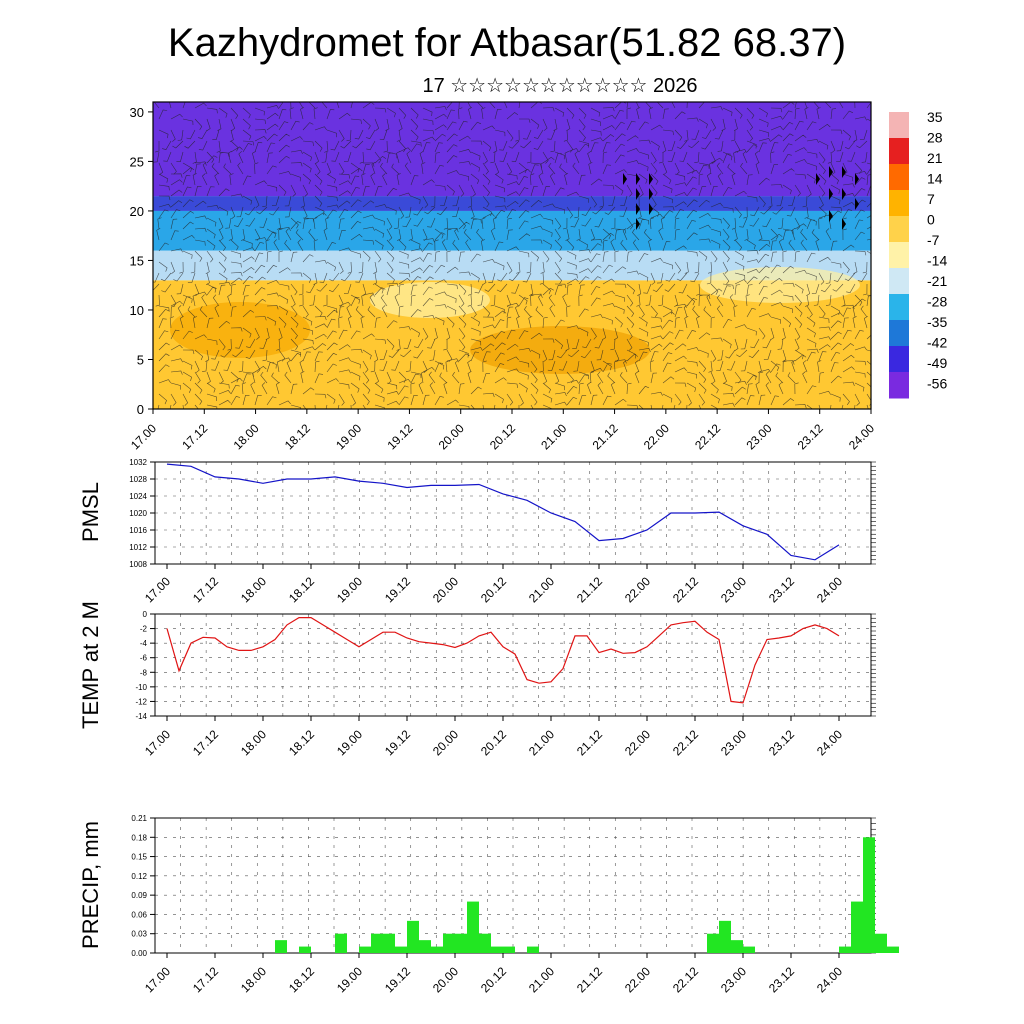 The width and height of the screenshot is (1024, 1024). What do you see at coordinates (937, 261) in the screenshot?
I see `colorbar-label: -14` at bounding box center [937, 261].